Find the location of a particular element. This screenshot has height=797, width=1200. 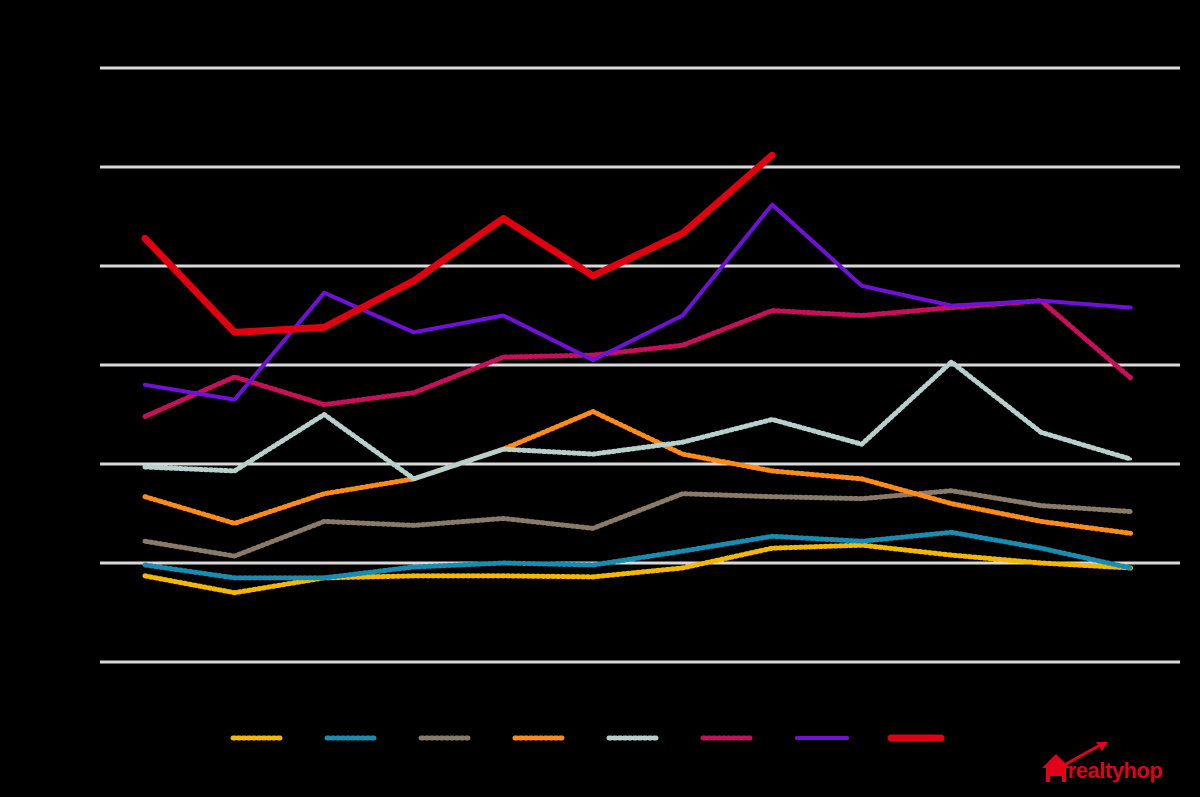

brand-logo is located at coordinates (1115, 767).